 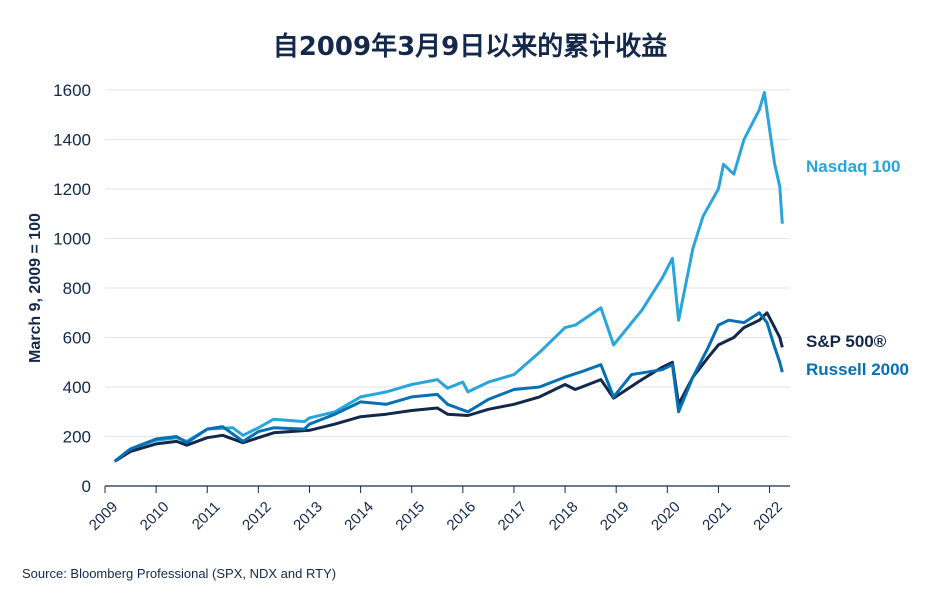 What do you see at coordinates (77, 338) in the screenshot?
I see `y-tick-label: 600` at bounding box center [77, 338].